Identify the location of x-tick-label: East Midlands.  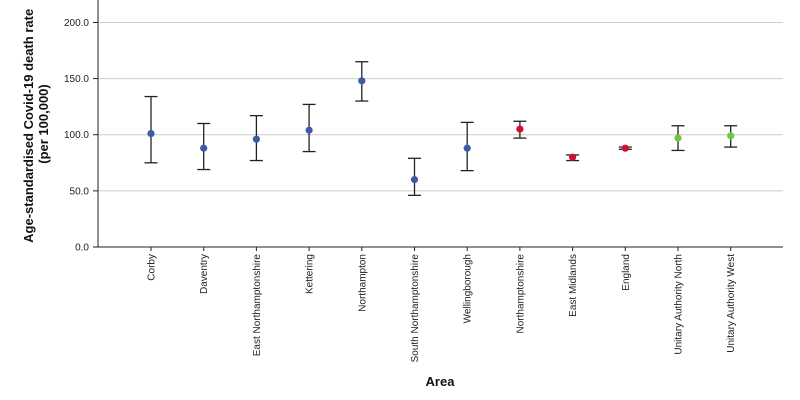
(573, 285).